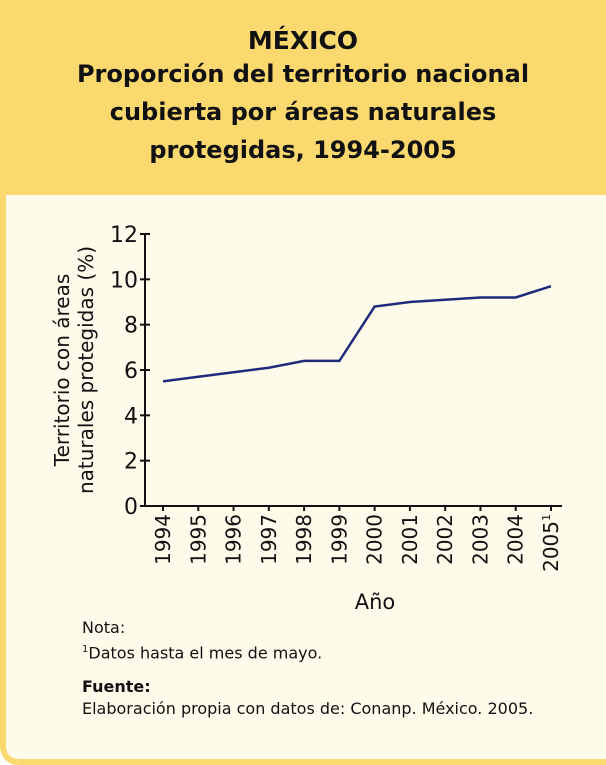  What do you see at coordinates (234, 539) in the screenshot?
I see `x-tick-label: 1996` at bounding box center [234, 539].